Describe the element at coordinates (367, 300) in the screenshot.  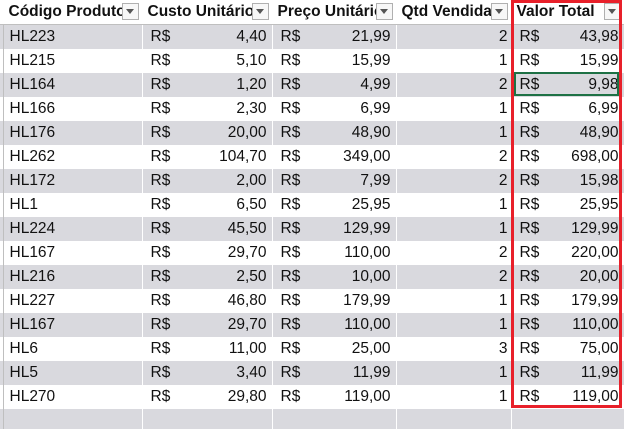
I see `cell-value: 179,99` at that location.